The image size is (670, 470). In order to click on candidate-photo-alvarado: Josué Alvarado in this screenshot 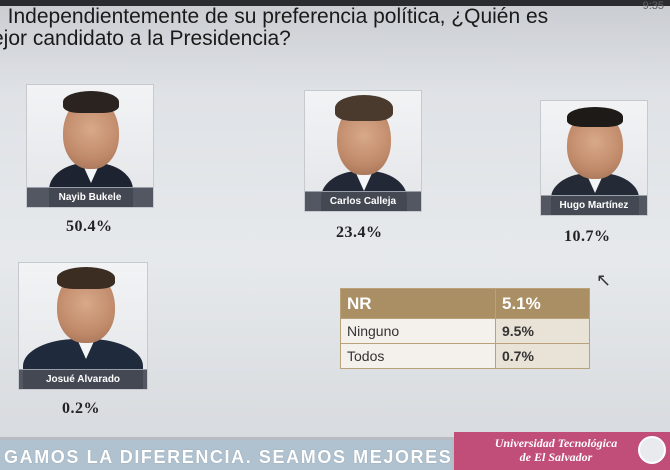, I will do `click(83, 326)`.